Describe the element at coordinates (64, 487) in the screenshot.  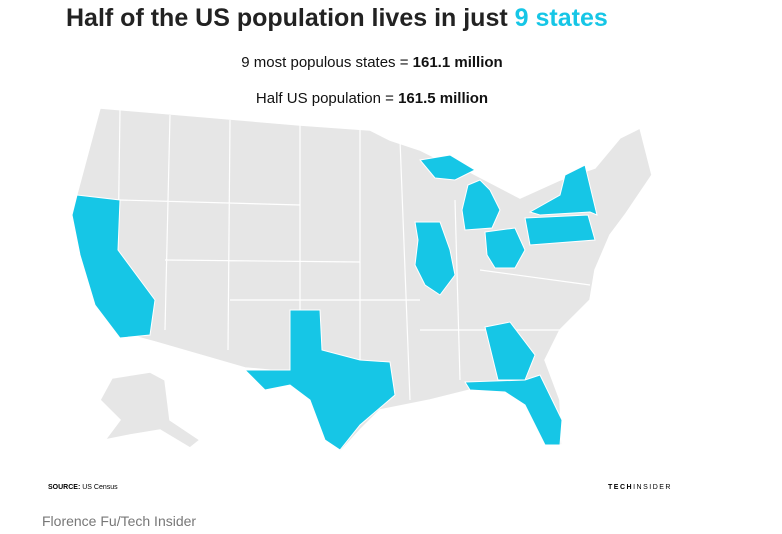
I see `source-label: SOURCE:` at that location.